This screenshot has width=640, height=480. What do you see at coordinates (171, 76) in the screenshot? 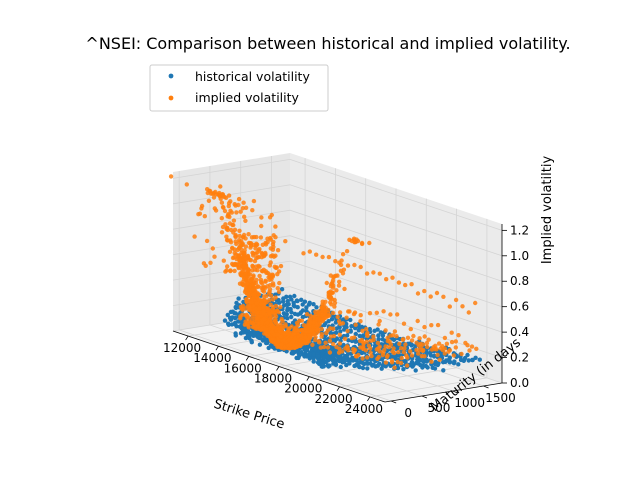
I see `legend-marker-historical` at bounding box center [171, 76].